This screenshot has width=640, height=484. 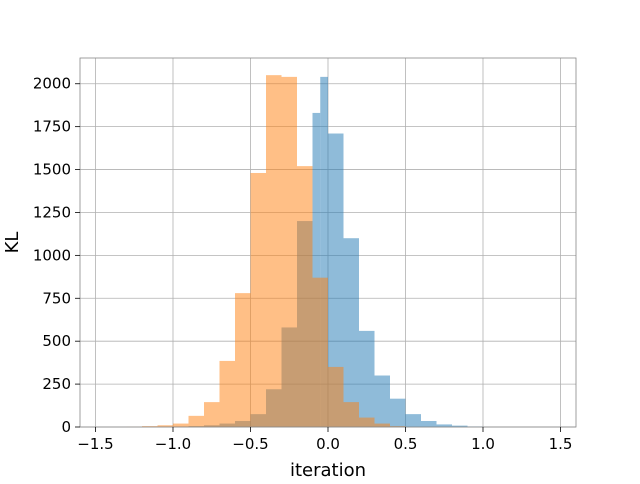 What do you see at coordinates (52, 255) in the screenshot?
I see `y-tick-label: 1000` at bounding box center [52, 255].